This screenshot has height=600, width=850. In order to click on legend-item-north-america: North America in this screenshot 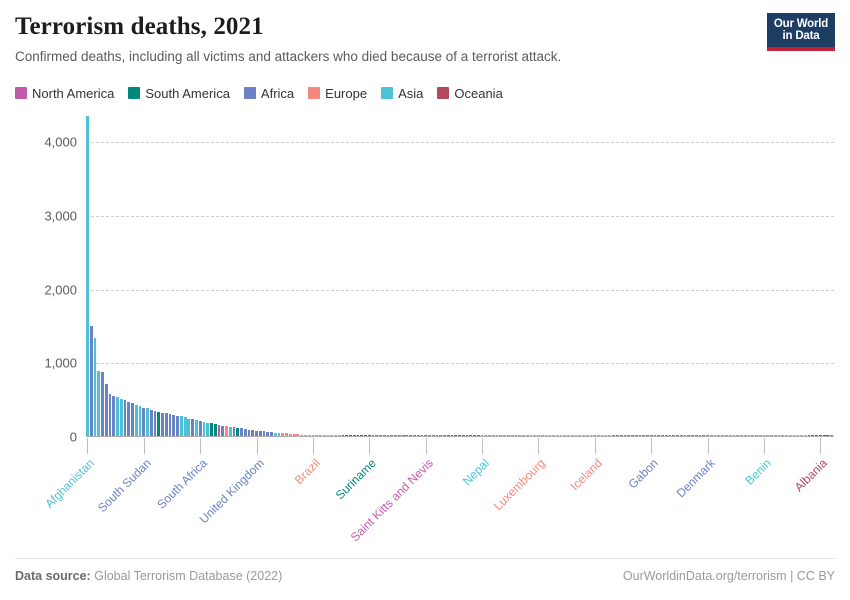, I will do `click(64, 93)`.